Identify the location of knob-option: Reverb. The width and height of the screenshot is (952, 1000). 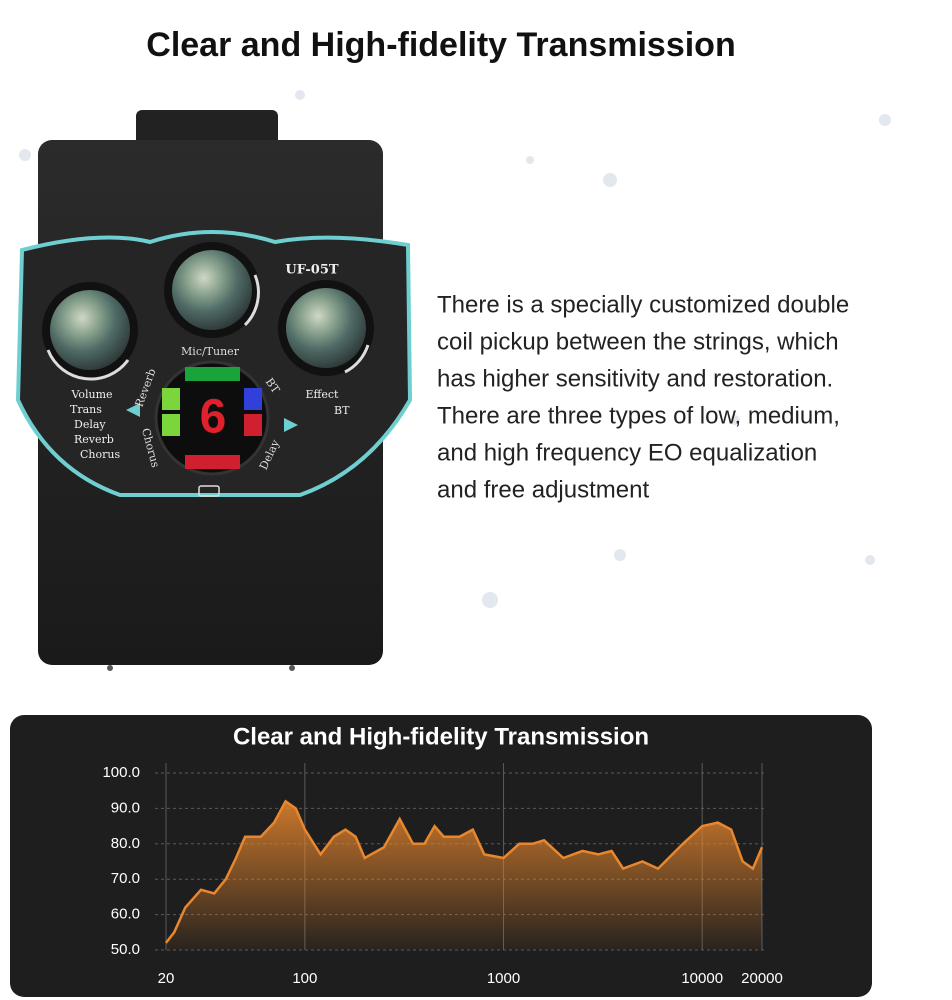
(94, 439).